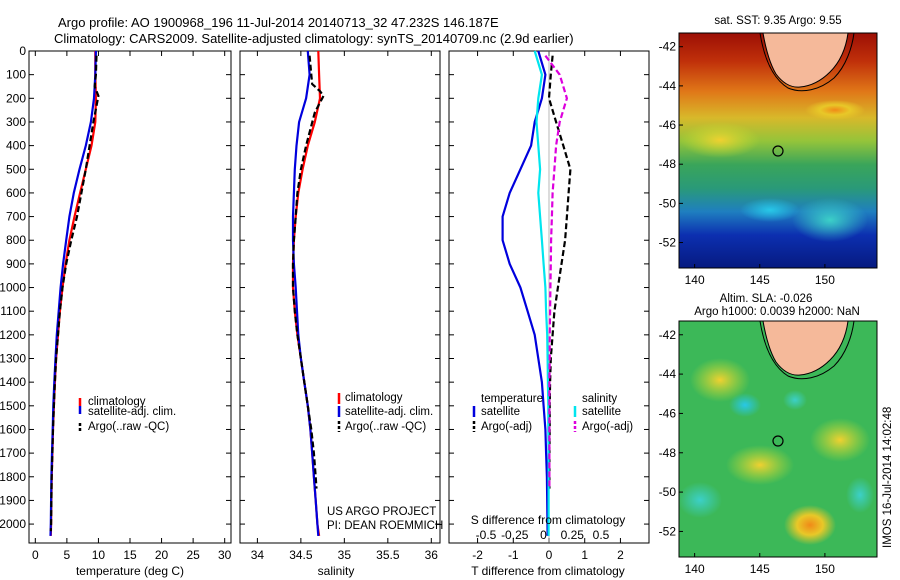  Describe the element at coordinates (16, 193) in the screenshot. I see `depth-tick-label: 600` at that location.